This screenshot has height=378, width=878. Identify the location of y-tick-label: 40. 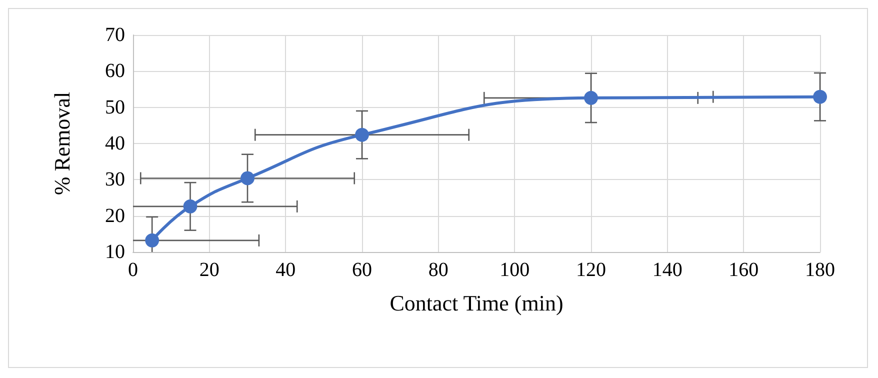
(115, 143).